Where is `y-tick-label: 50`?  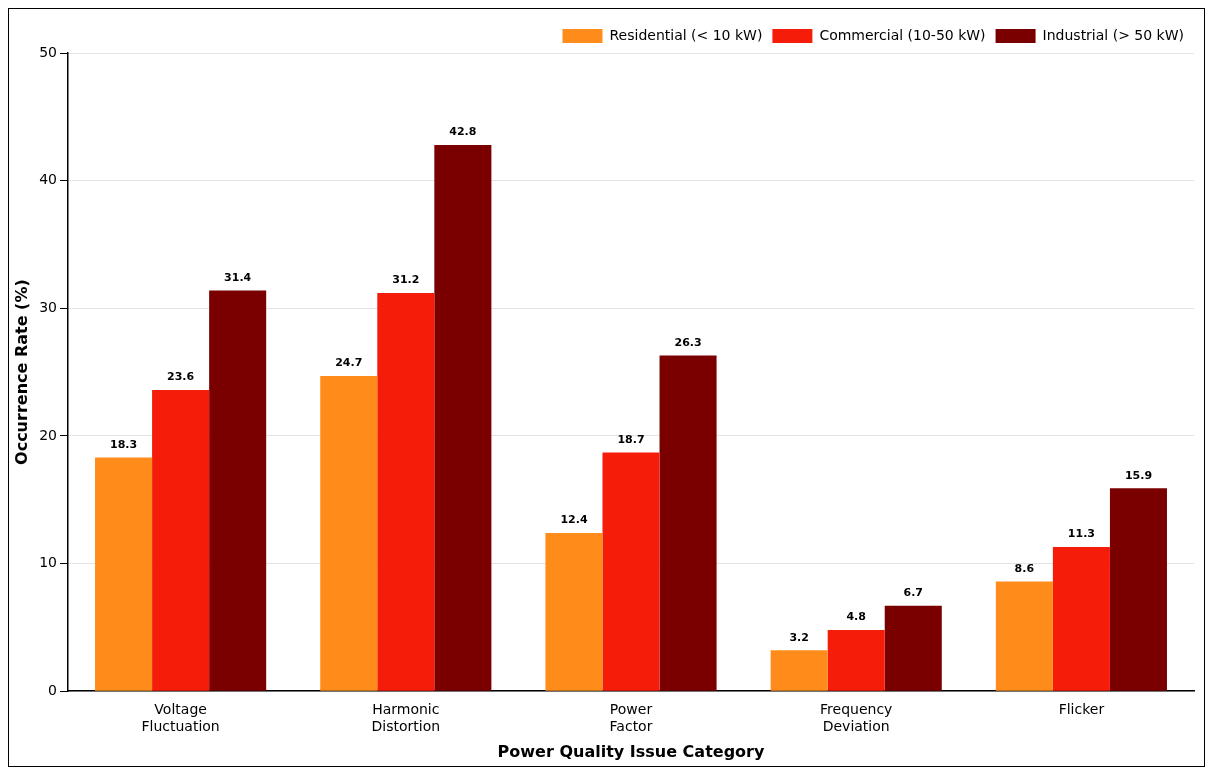 y-tick-label: 50 is located at coordinates (48, 51).